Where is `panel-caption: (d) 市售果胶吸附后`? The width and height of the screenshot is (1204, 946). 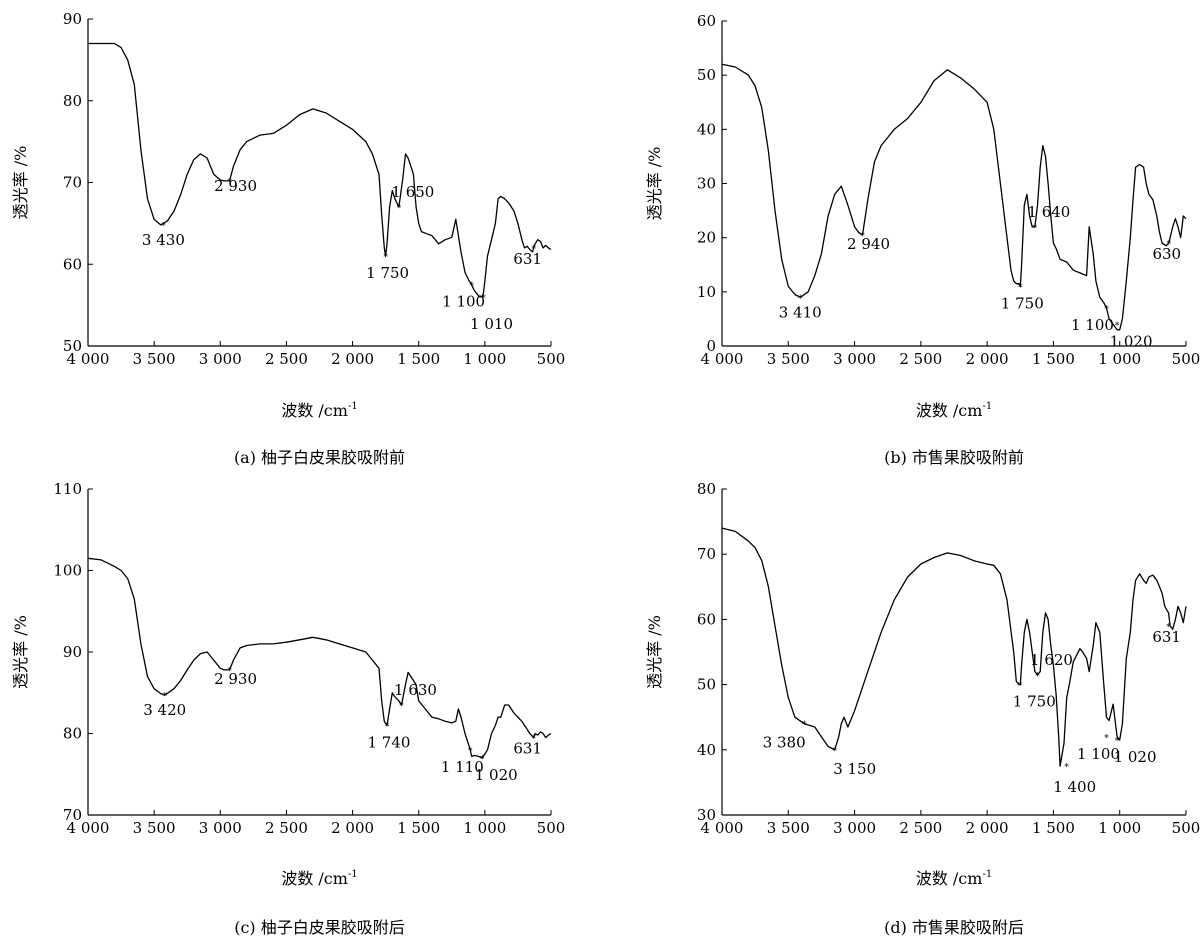 panel-caption: (d) 市售果胶吸附后 is located at coordinates (954, 927).